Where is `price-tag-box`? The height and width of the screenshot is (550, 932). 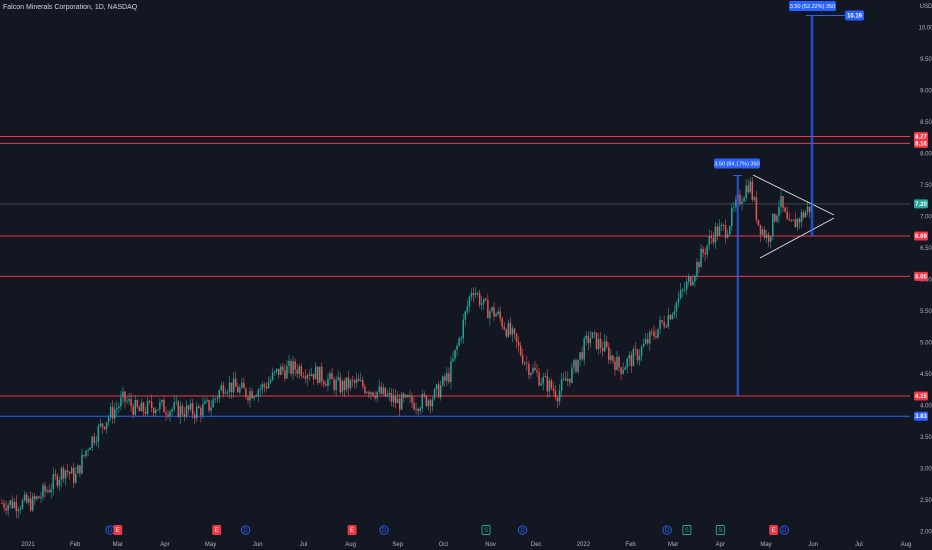 price-tag-box is located at coordinates (921, 416).